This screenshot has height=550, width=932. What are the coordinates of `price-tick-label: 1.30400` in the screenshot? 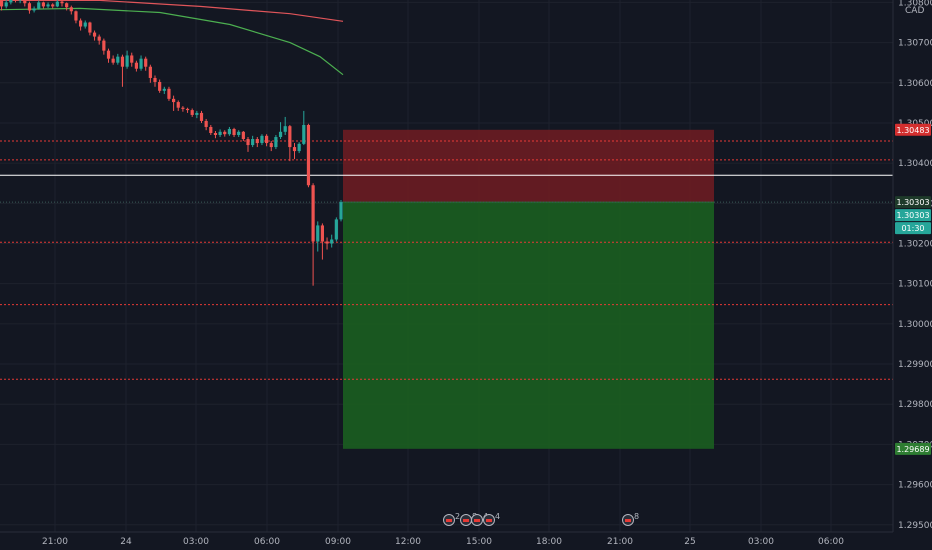 It's located at (915, 164).